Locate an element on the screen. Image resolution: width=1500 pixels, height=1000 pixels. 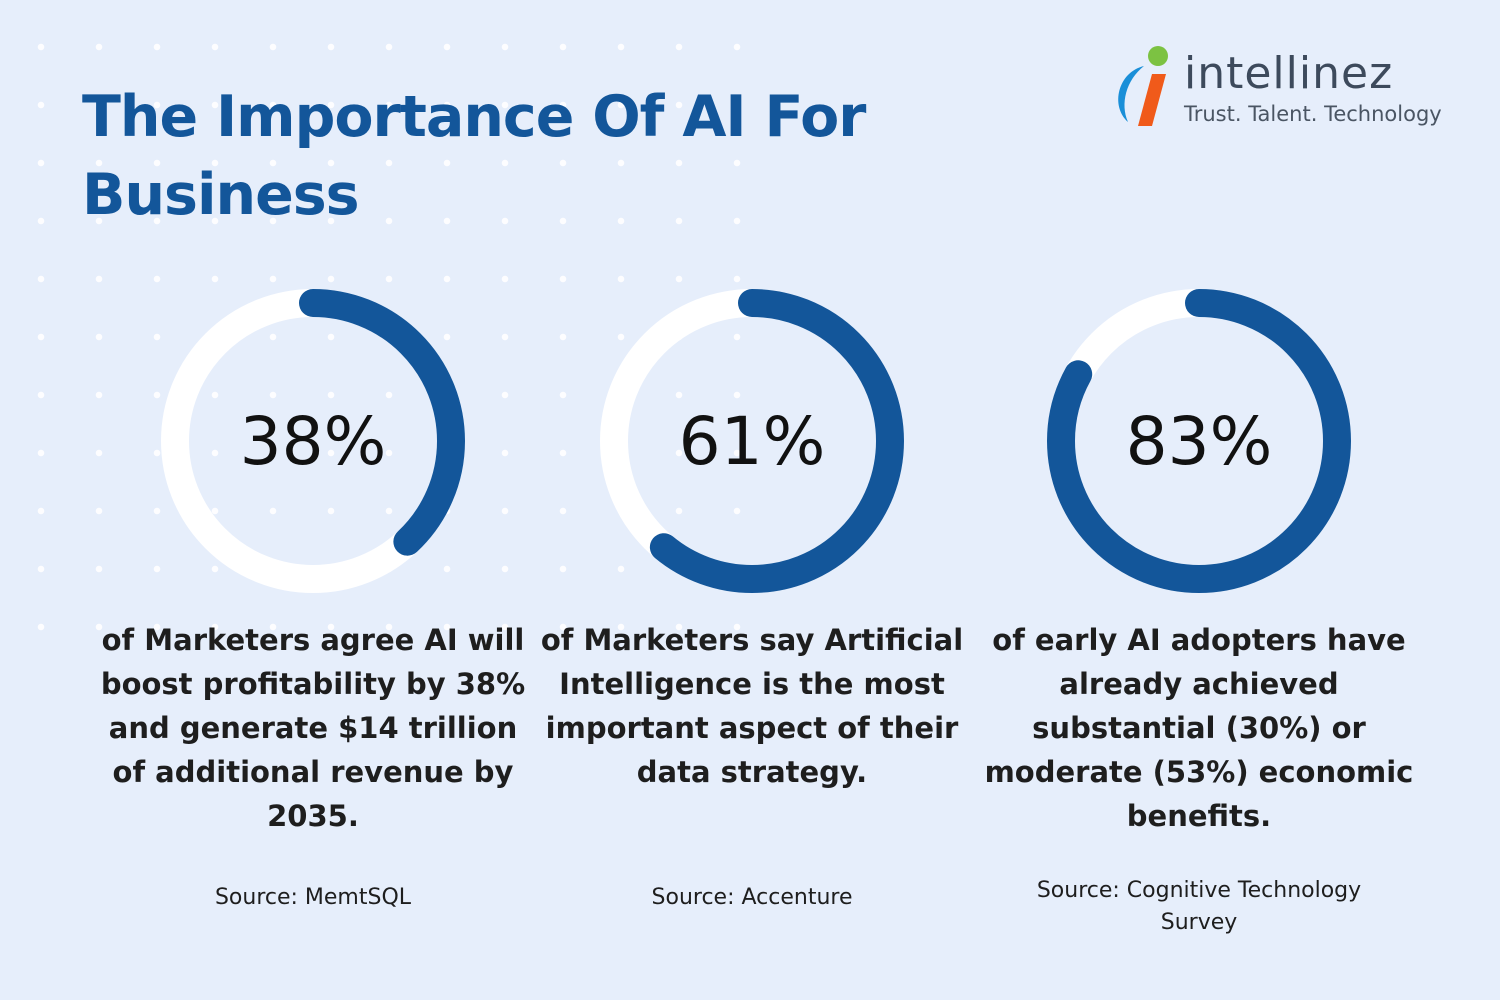
percent-value: 61% is located at coordinates (752, 441).